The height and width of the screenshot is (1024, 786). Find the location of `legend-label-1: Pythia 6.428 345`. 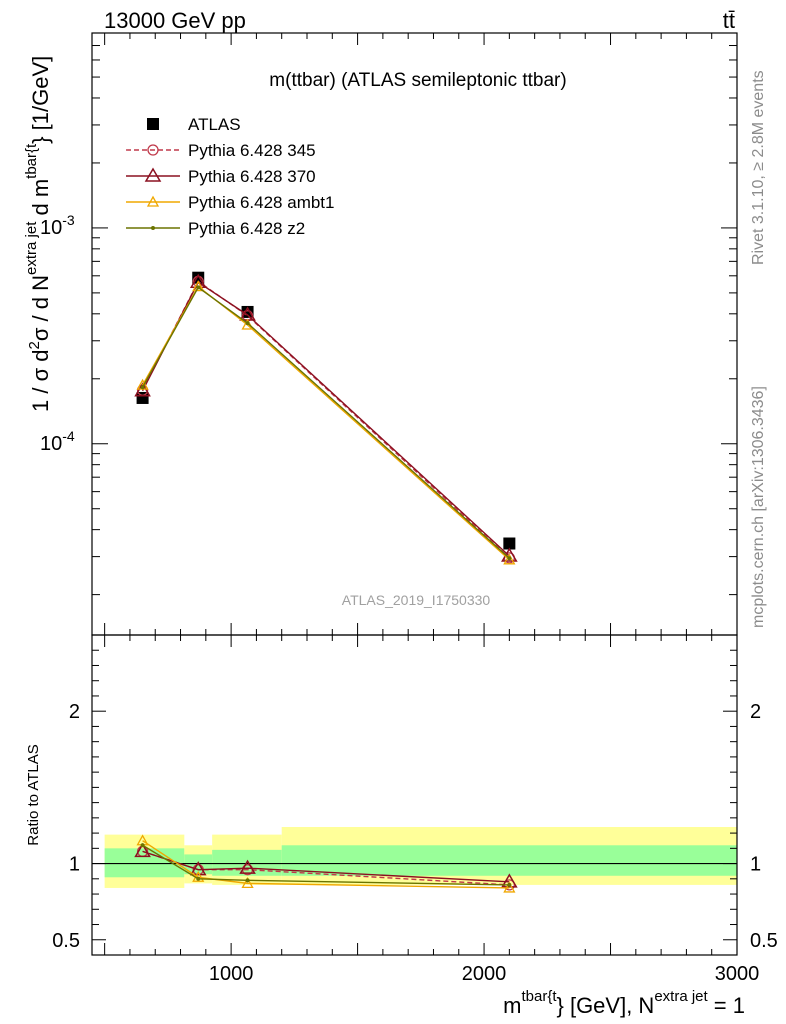

legend-label-1: Pythia 6.428 345 is located at coordinates (252, 150).